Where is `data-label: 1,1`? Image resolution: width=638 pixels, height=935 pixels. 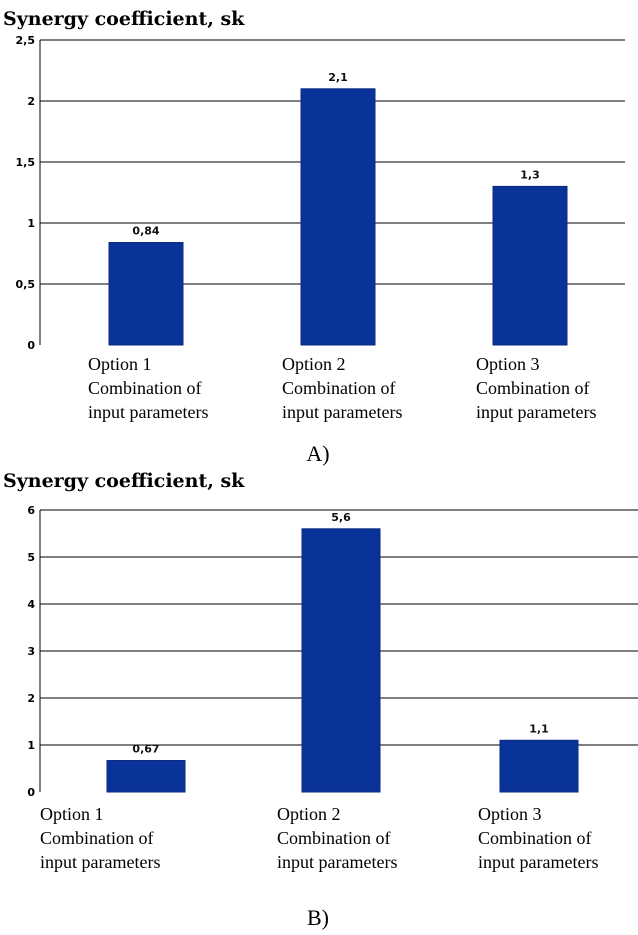
data-label: 1,1 is located at coordinates (539, 728).